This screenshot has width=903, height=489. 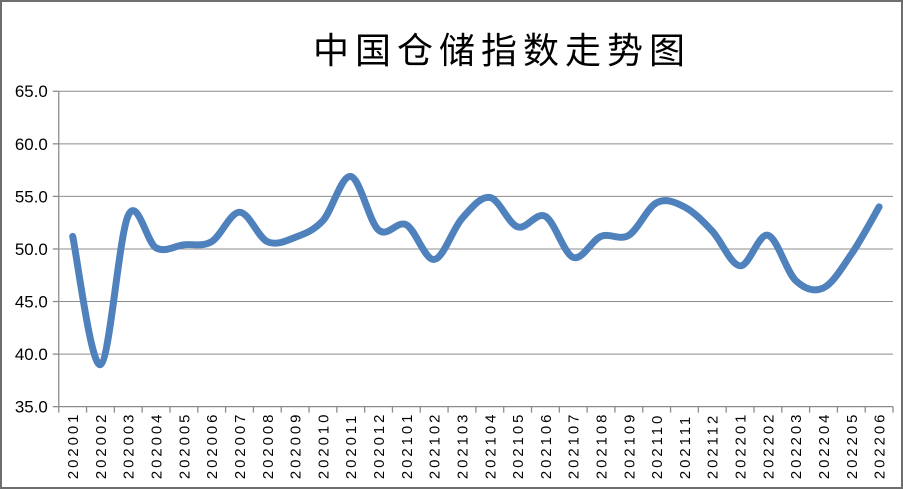 I want to click on x-tick-label: 202001, so click(x=74, y=445).